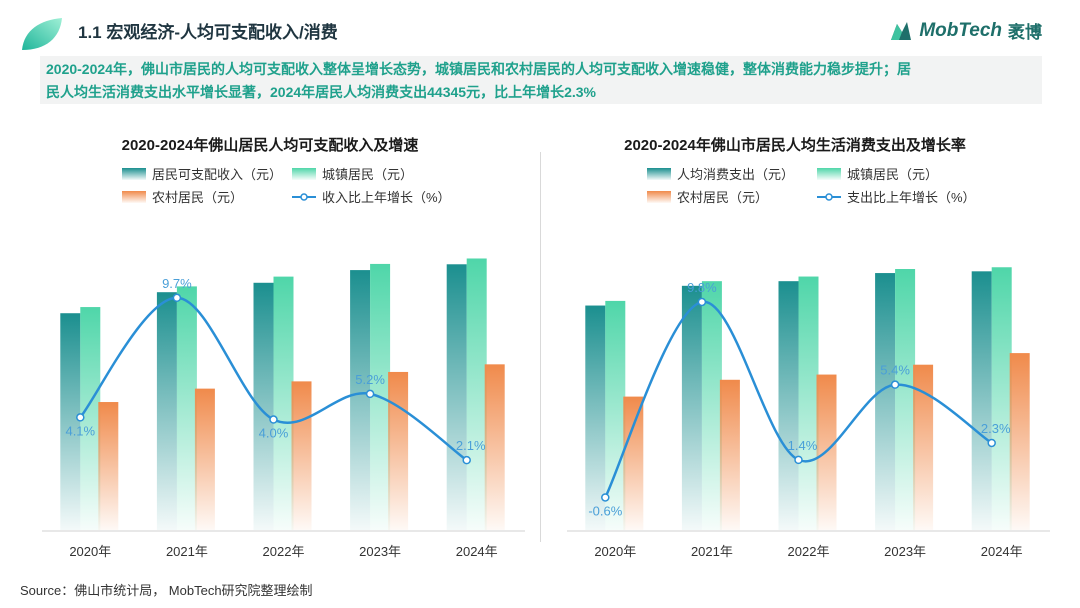 This screenshot has width=1080, height=608. What do you see at coordinates (702, 287) in the screenshot?
I see `data-label: 9.8%` at bounding box center [702, 287].